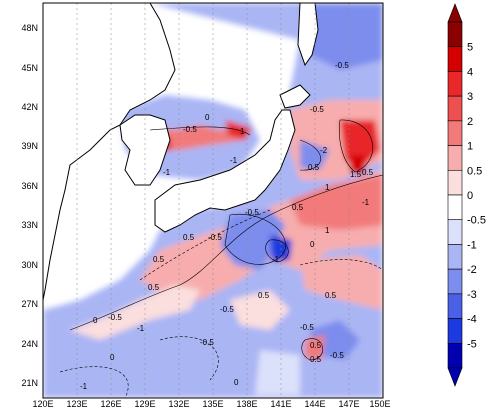 This screenshot has width=499, height=408. What do you see at coordinates (29, 383) in the screenshot?
I see `lat-tick-label: 21N` at bounding box center [29, 383].